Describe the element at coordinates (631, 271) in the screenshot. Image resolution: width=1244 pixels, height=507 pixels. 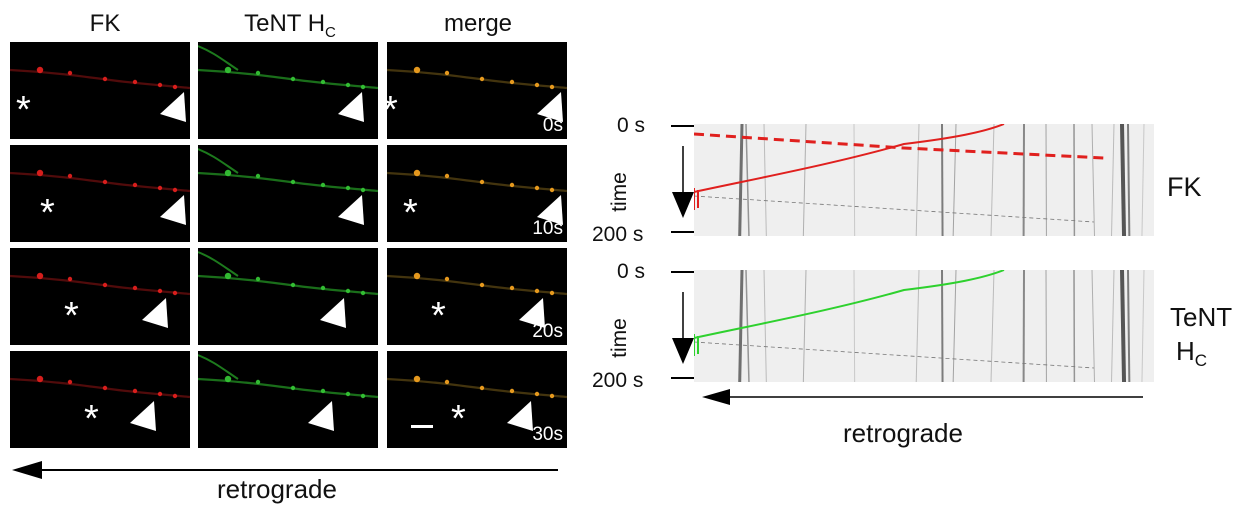
I see `kymo-tent-top-tick: 0 s` at that location.